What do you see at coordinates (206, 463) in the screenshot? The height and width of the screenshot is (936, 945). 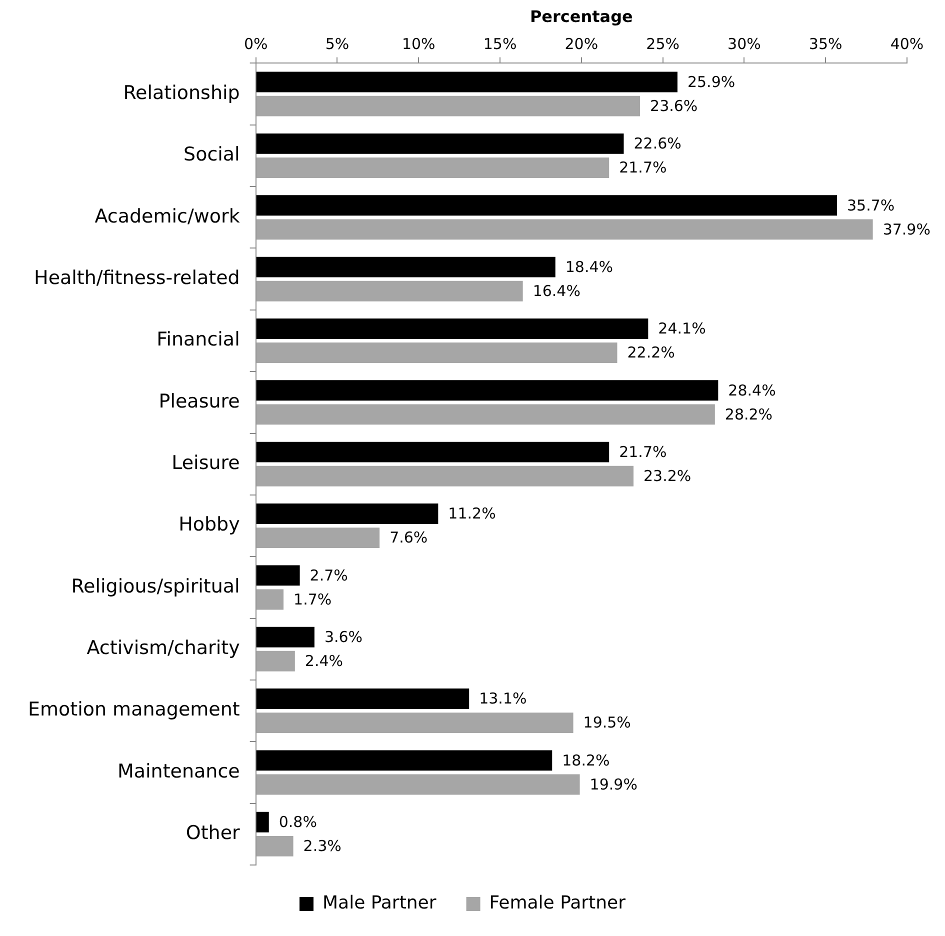 I see `y-tick-label: Leisure` at bounding box center [206, 463].